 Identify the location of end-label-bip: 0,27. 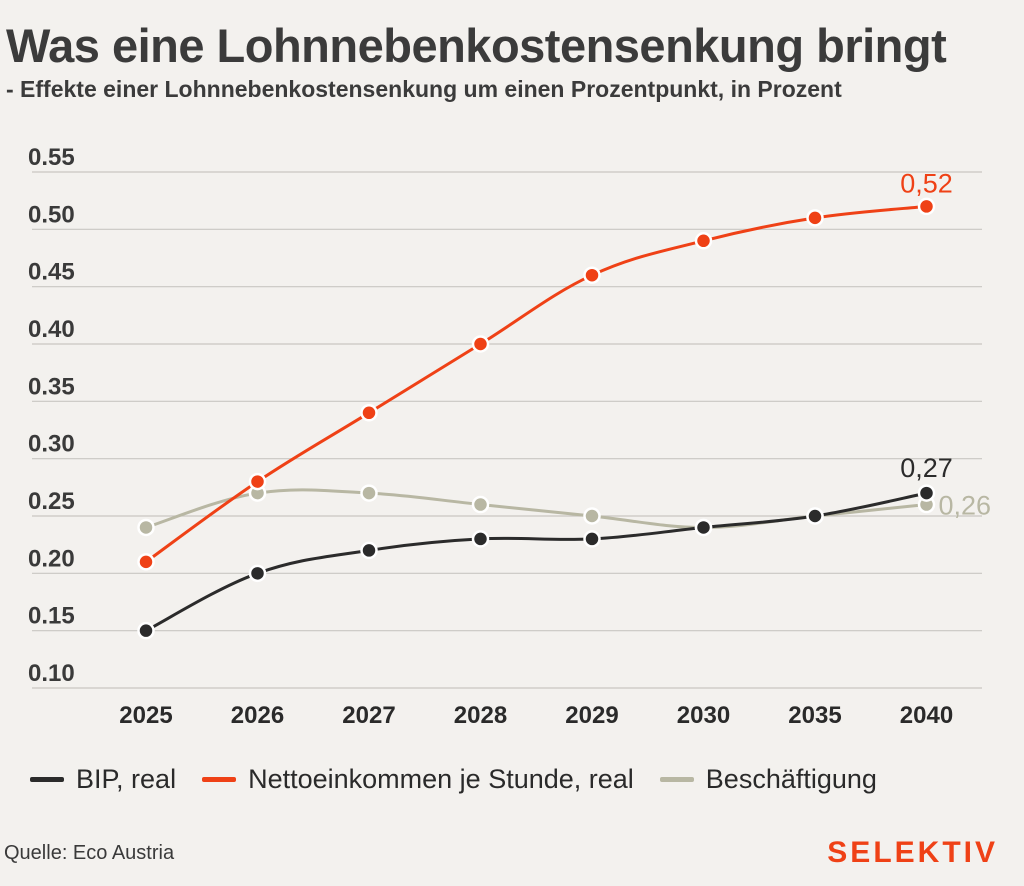
(926, 468).